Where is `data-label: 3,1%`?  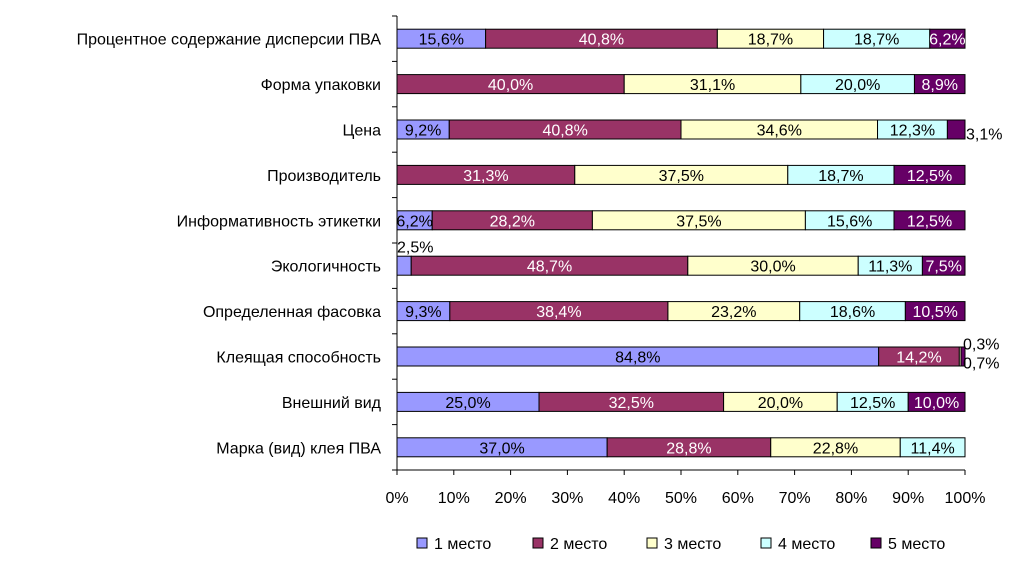
data-label: 3,1% is located at coordinates (984, 135).